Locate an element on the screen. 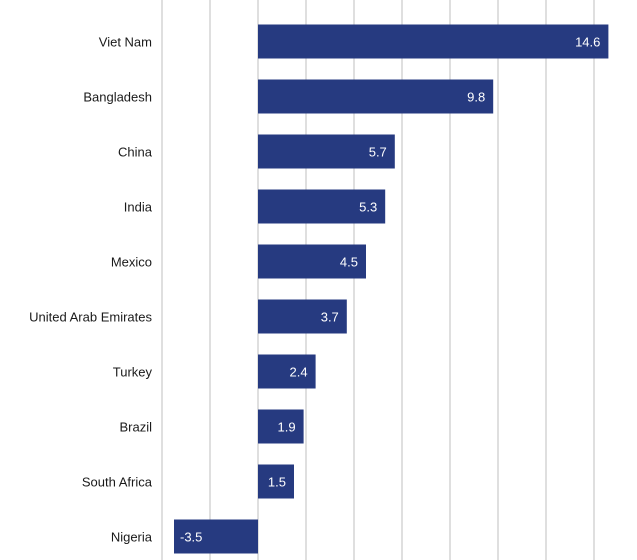 Image resolution: width=637 pixels, height=560 pixels. category-label: United Arab Emirates is located at coordinates (90, 317).